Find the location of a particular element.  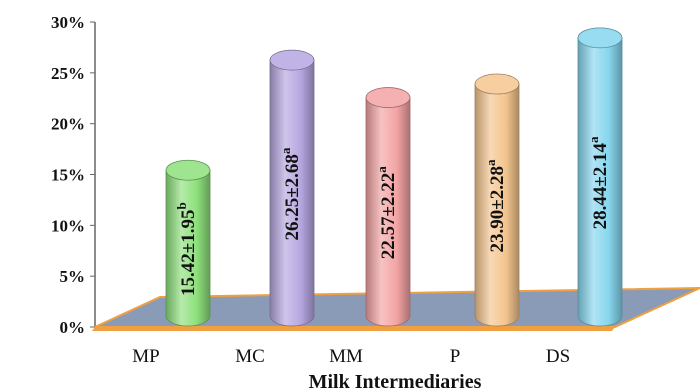

bar-mc: 26.25±2.68a is located at coordinates (292, 188).